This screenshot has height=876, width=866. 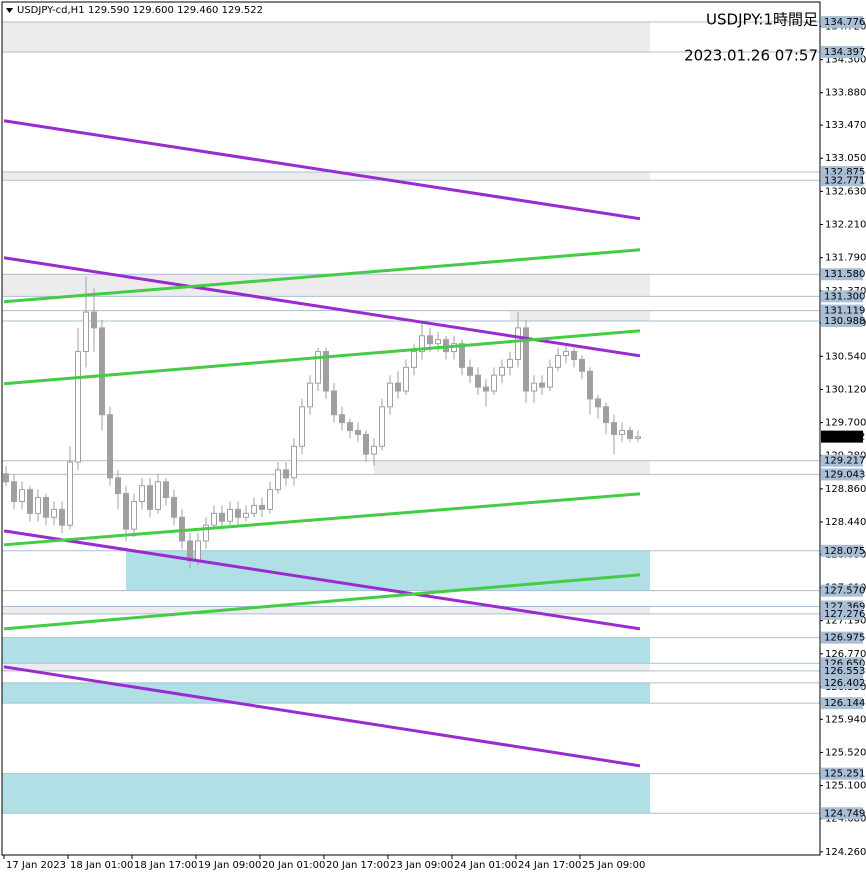 I want to click on level-label: 134.776, so click(x=844, y=22).